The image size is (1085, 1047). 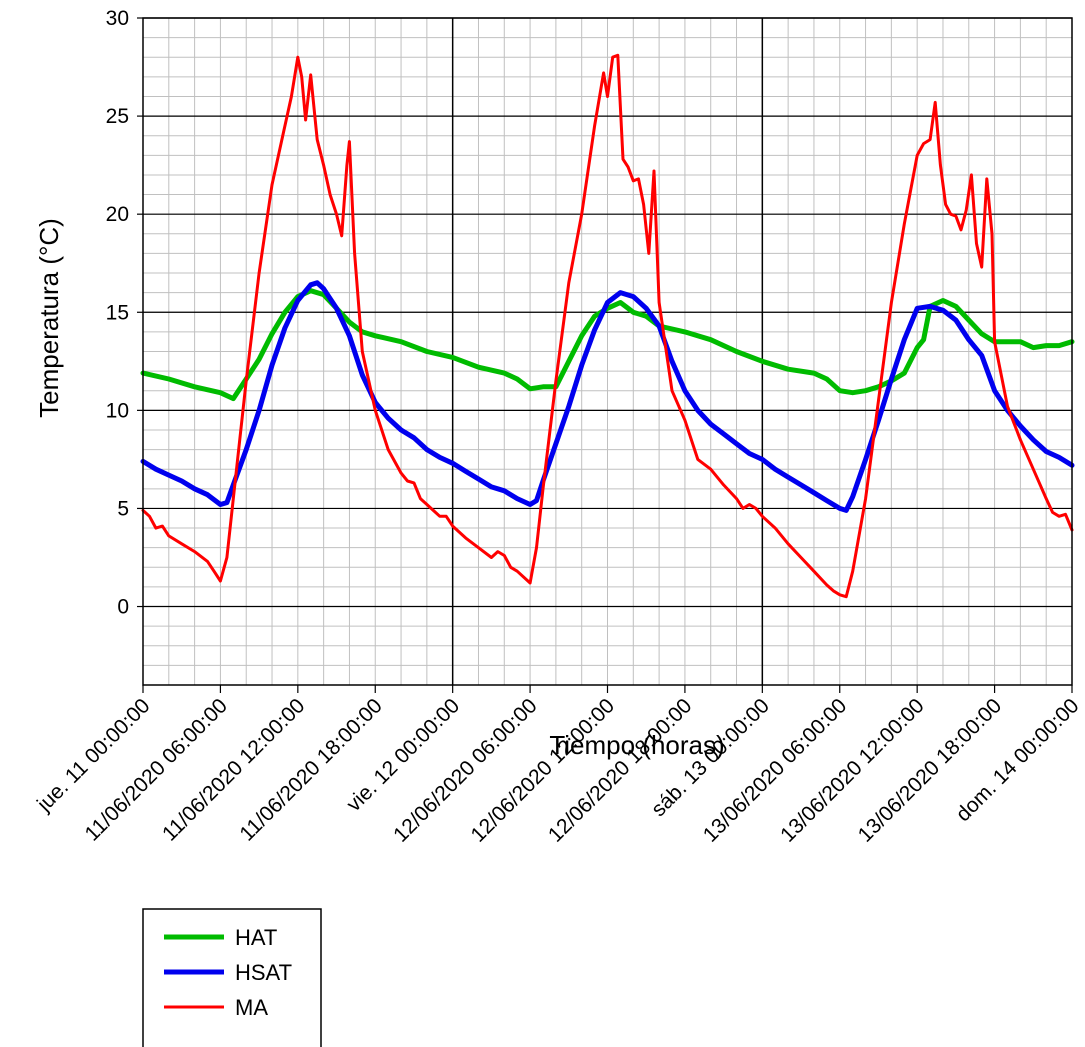 I want to click on legend-label-hat: HAT, so click(x=256, y=937).